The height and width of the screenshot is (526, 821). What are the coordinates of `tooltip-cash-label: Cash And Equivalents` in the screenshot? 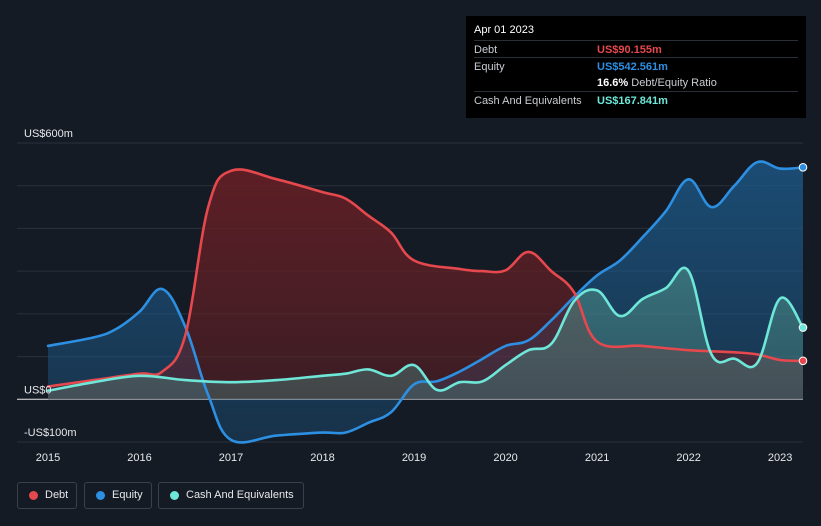 It's located at (528, 101).